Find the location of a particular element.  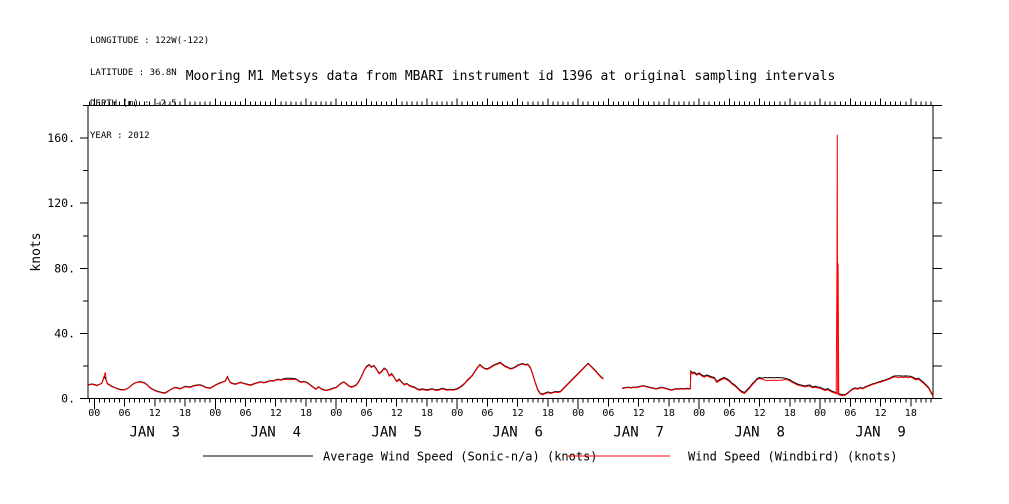

x-day-label: JAN 7 is located at coordinates (638, 433).